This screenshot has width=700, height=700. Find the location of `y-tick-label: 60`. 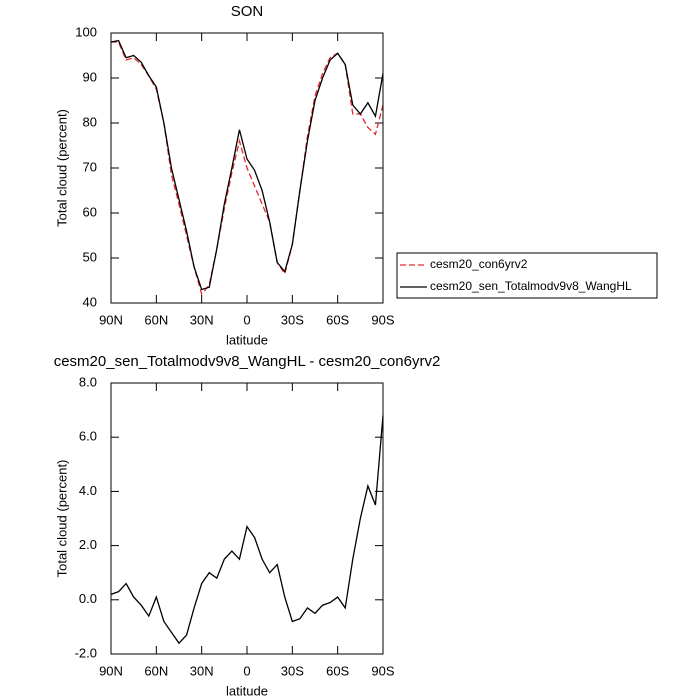

y-tick-label: 60 is located at coordinates (90, 211).